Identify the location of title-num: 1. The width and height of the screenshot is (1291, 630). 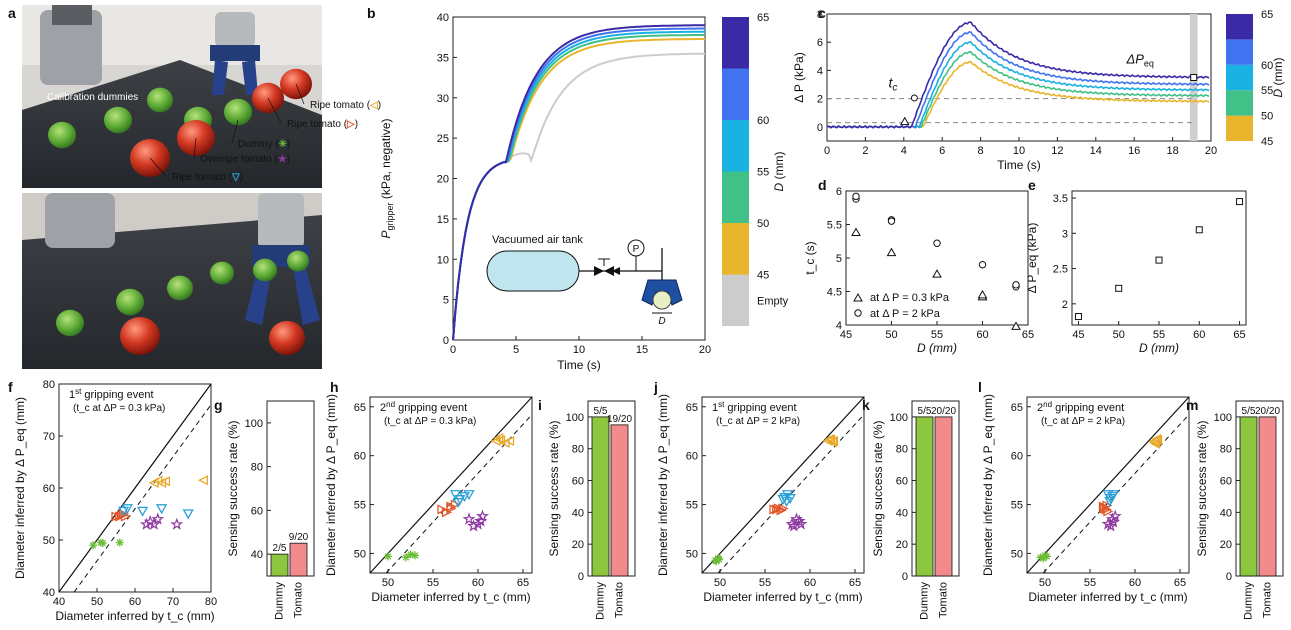
(715, 408).